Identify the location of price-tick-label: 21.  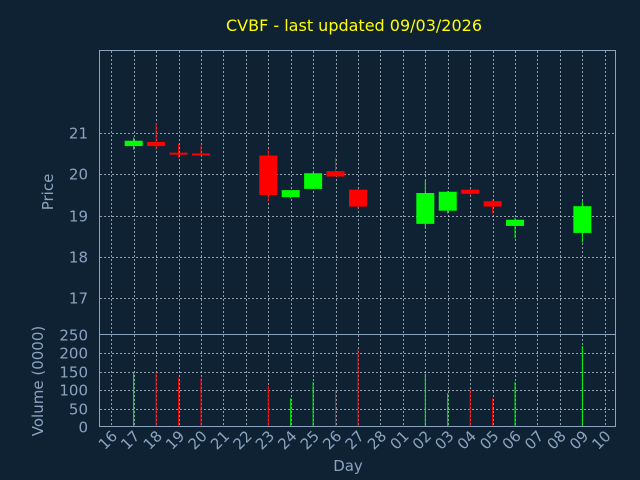
(78, 134).